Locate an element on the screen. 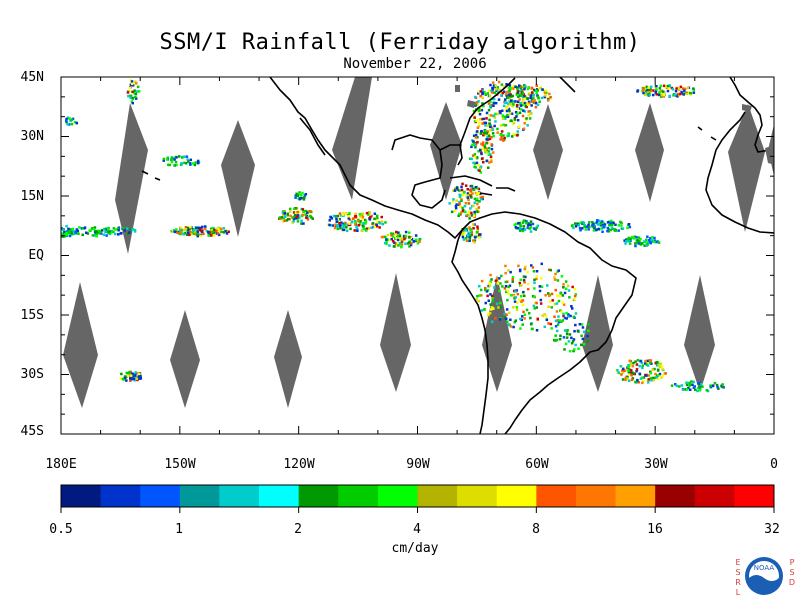 The width and height of the screenshot is (800, 600). lon-label: 180E is located at coordinates (61, 464).